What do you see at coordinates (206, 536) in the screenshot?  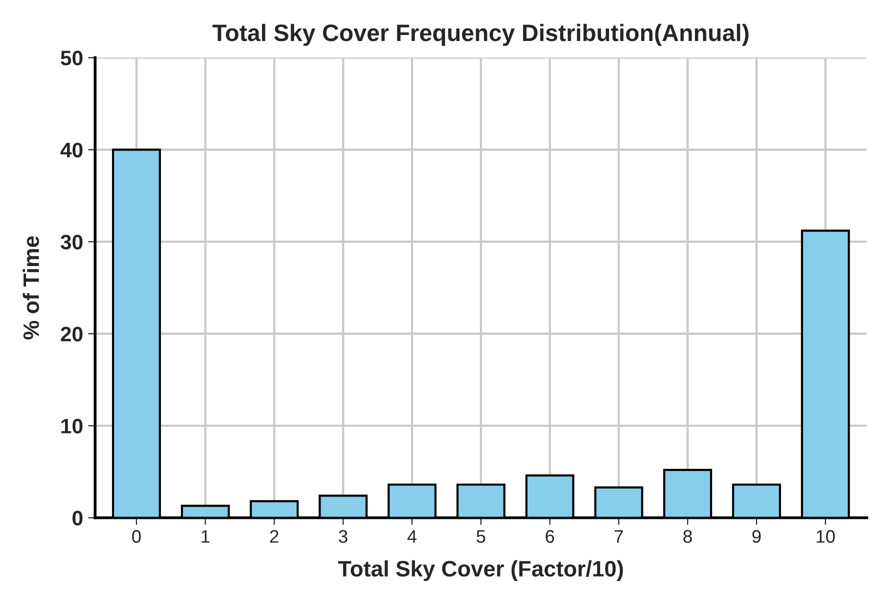 I see `x-tick-label: 1` at bounding box center [206, 536].